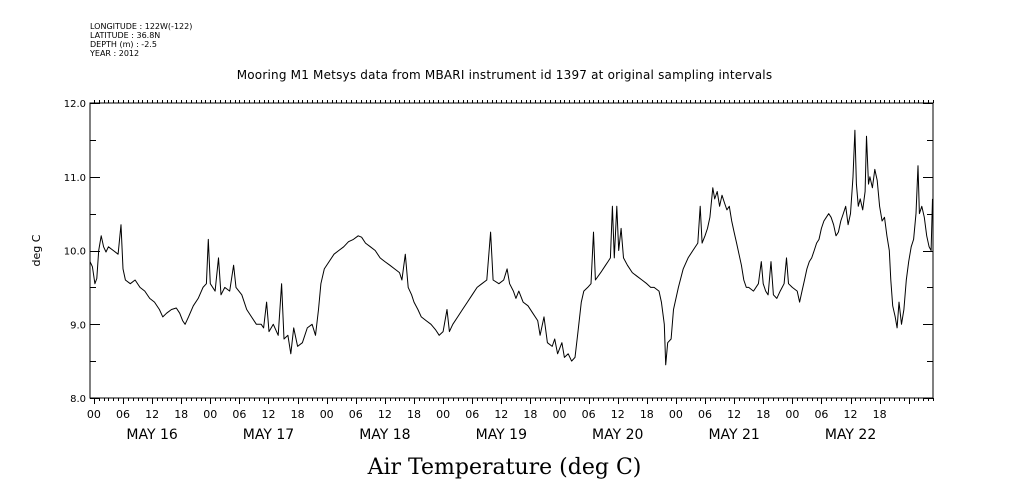  What do you see at coordinates (115, 53) in the screenshot?
I see `year-label: YEAR : 2012` at bounding box center [115, 53].